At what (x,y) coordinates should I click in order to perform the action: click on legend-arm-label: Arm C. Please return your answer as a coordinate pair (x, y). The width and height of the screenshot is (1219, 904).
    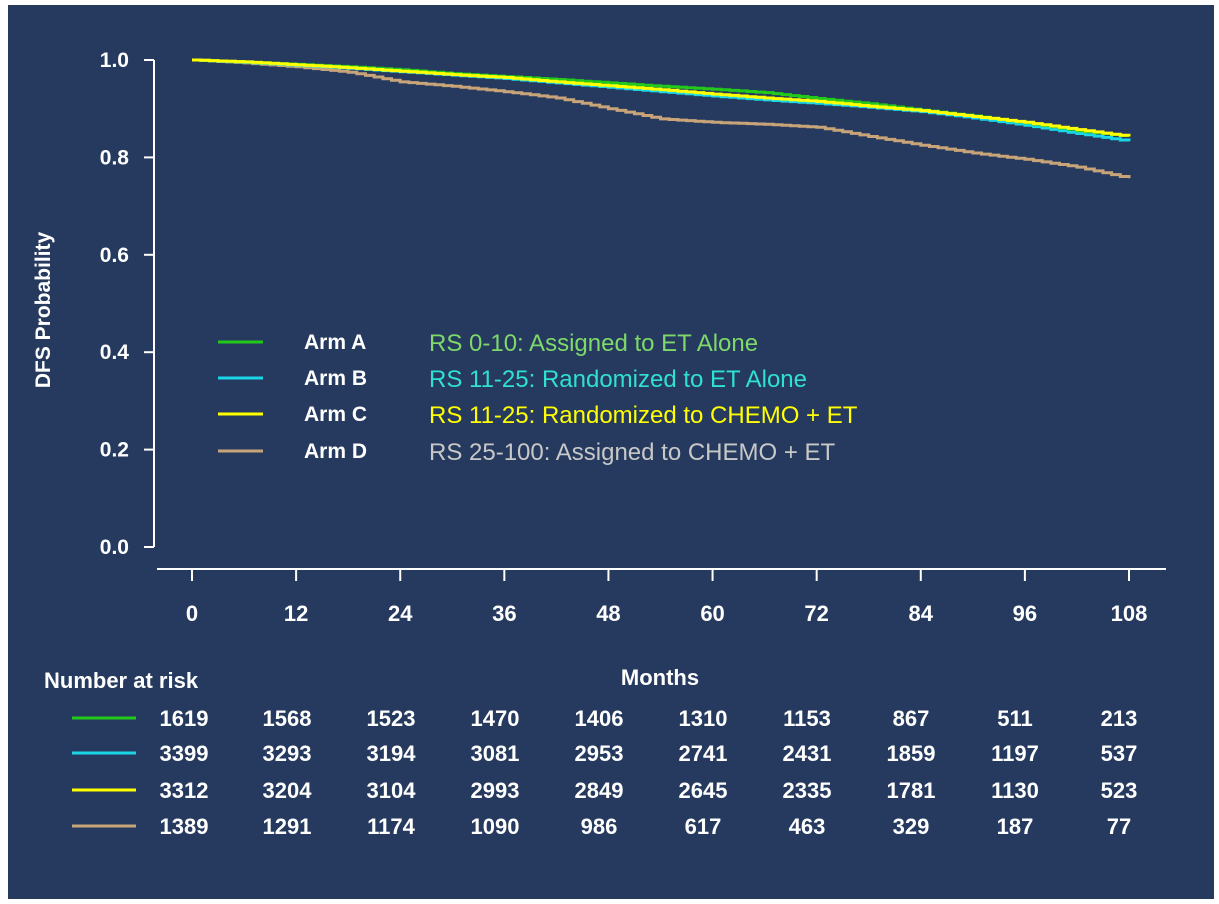
    Looking at the image, I should click on (335, 414).